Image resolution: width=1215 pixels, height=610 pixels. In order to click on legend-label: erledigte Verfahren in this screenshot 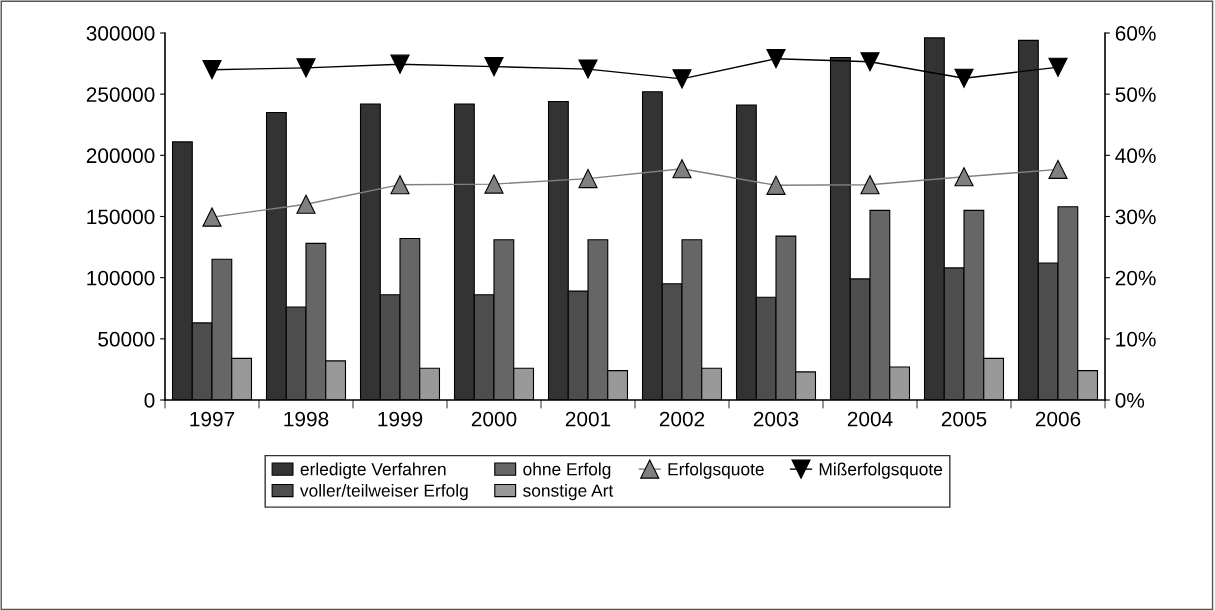, I will do `click(373, 470)`.